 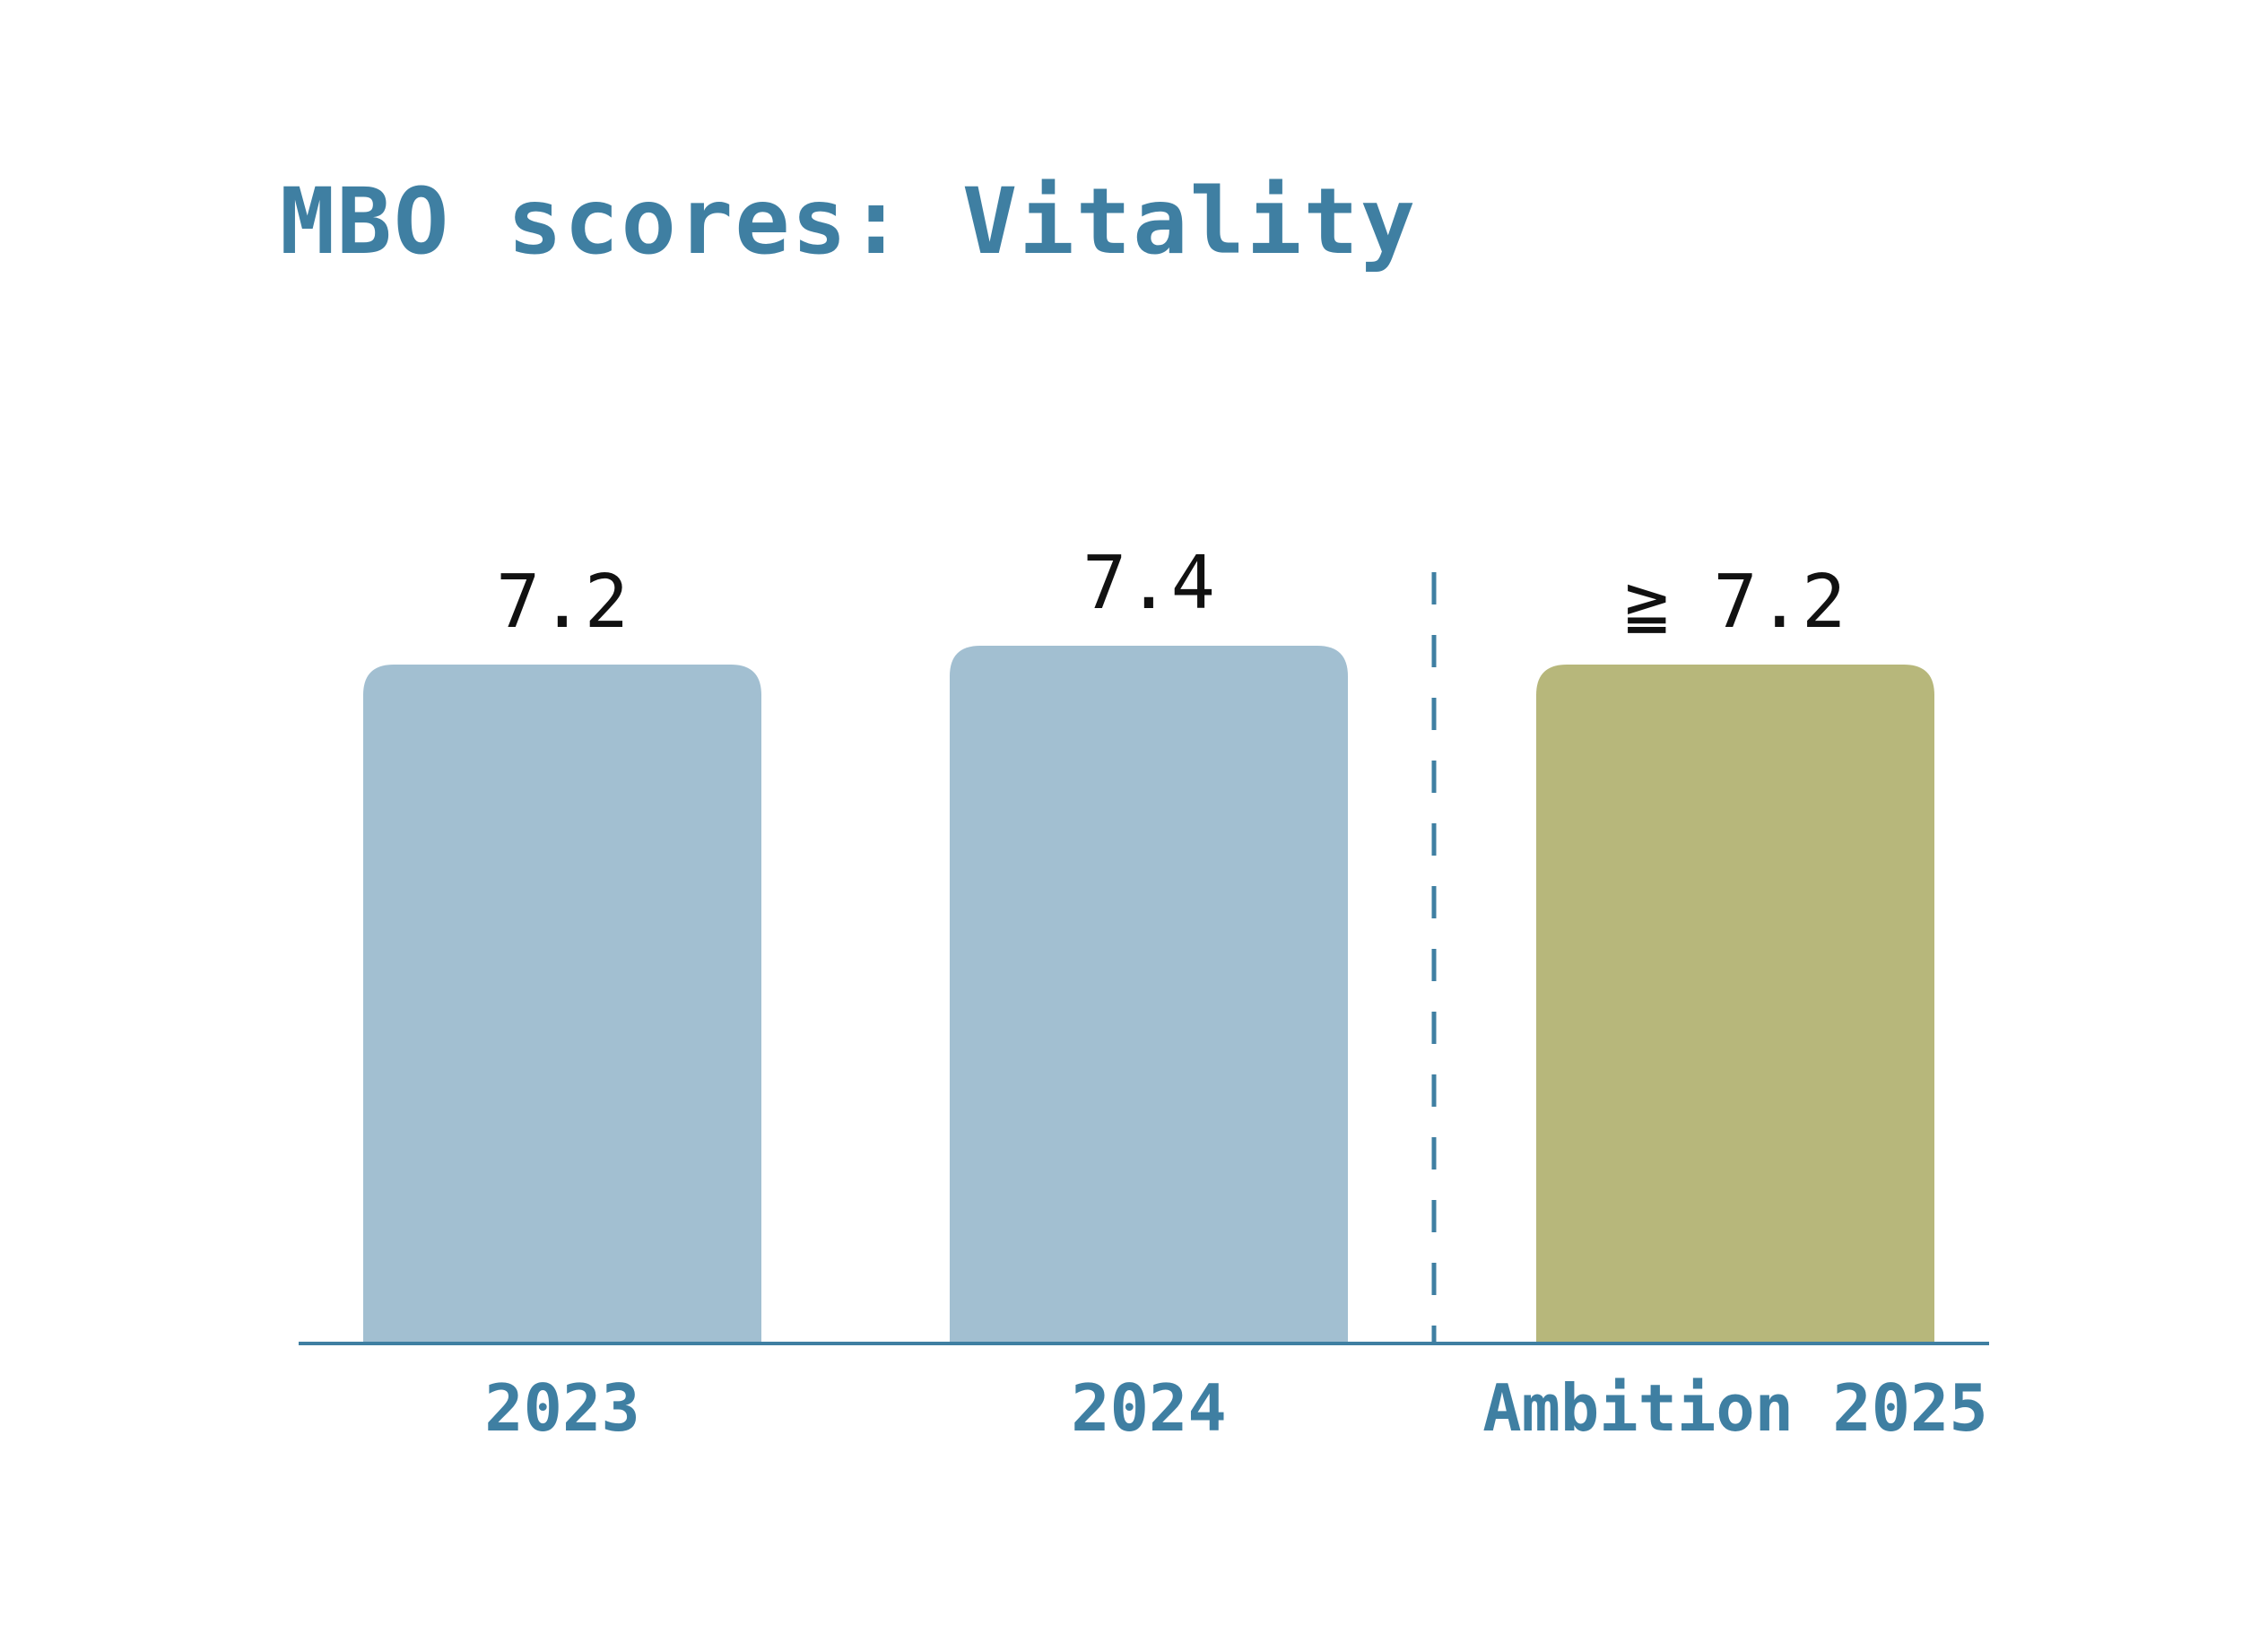 What do you see at coordinates (1735, 1408) in the screenshot?
I see `category-label-3: Ambition 2025` at bounding box center [1735, 1408].